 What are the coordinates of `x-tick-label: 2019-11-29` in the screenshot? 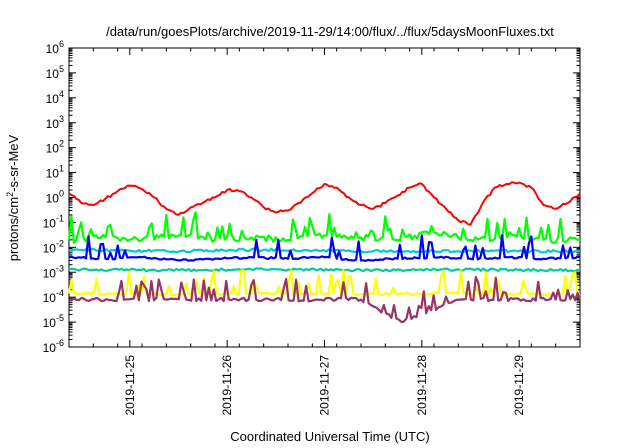 It's located at (519, 385).